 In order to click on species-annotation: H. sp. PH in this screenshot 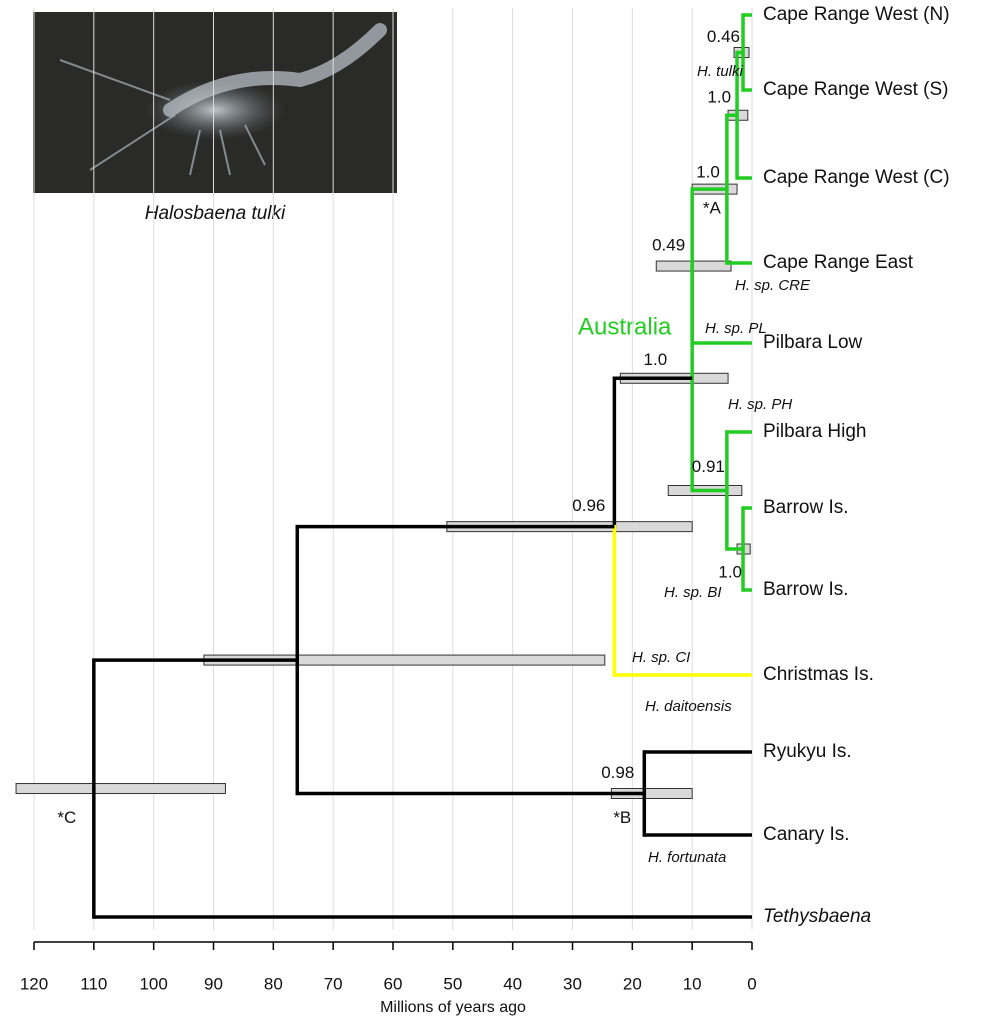, I will do `click(760, 404)`.